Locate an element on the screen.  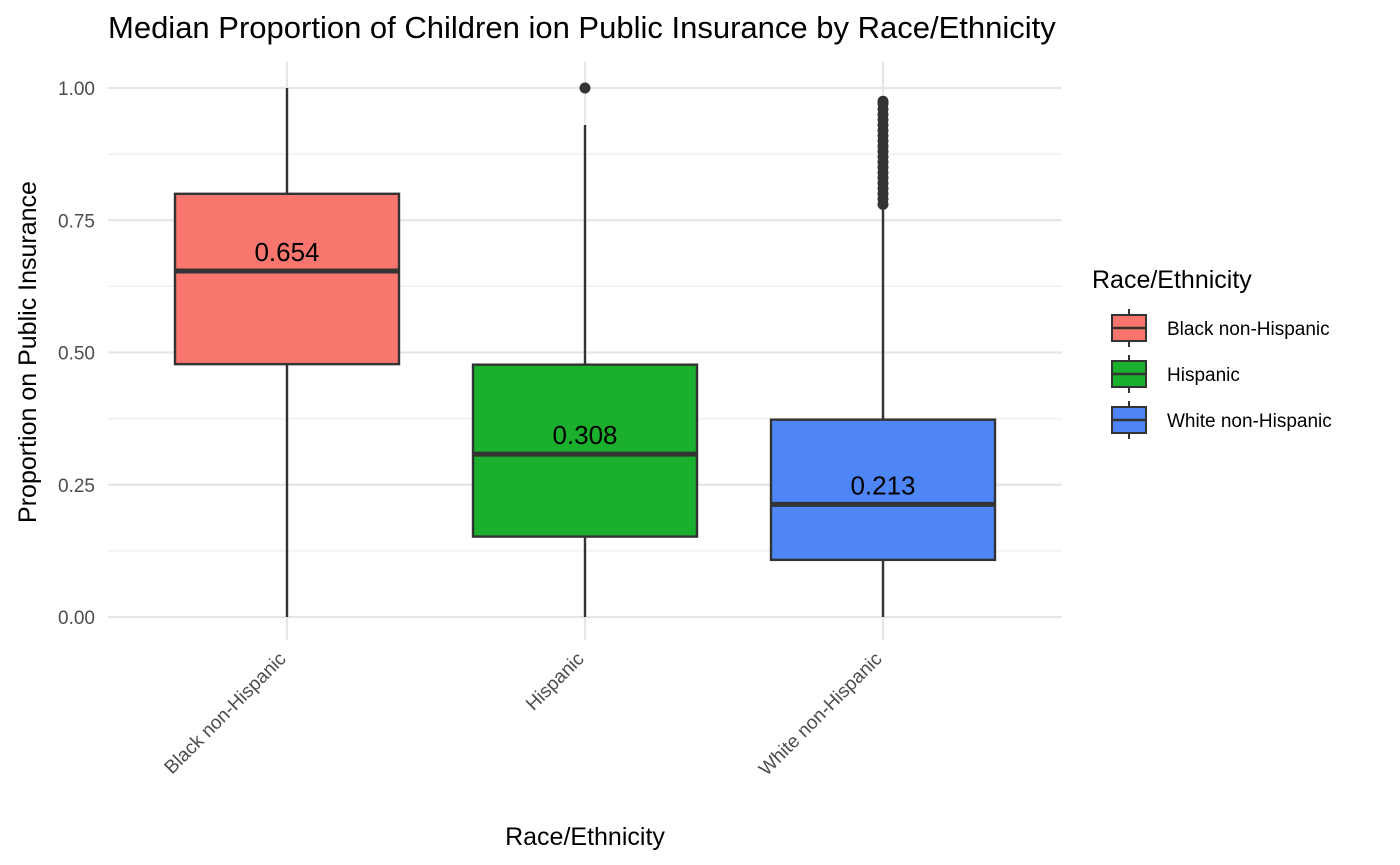
median-value-label: 0.308 is located at coordinates (584, 435).